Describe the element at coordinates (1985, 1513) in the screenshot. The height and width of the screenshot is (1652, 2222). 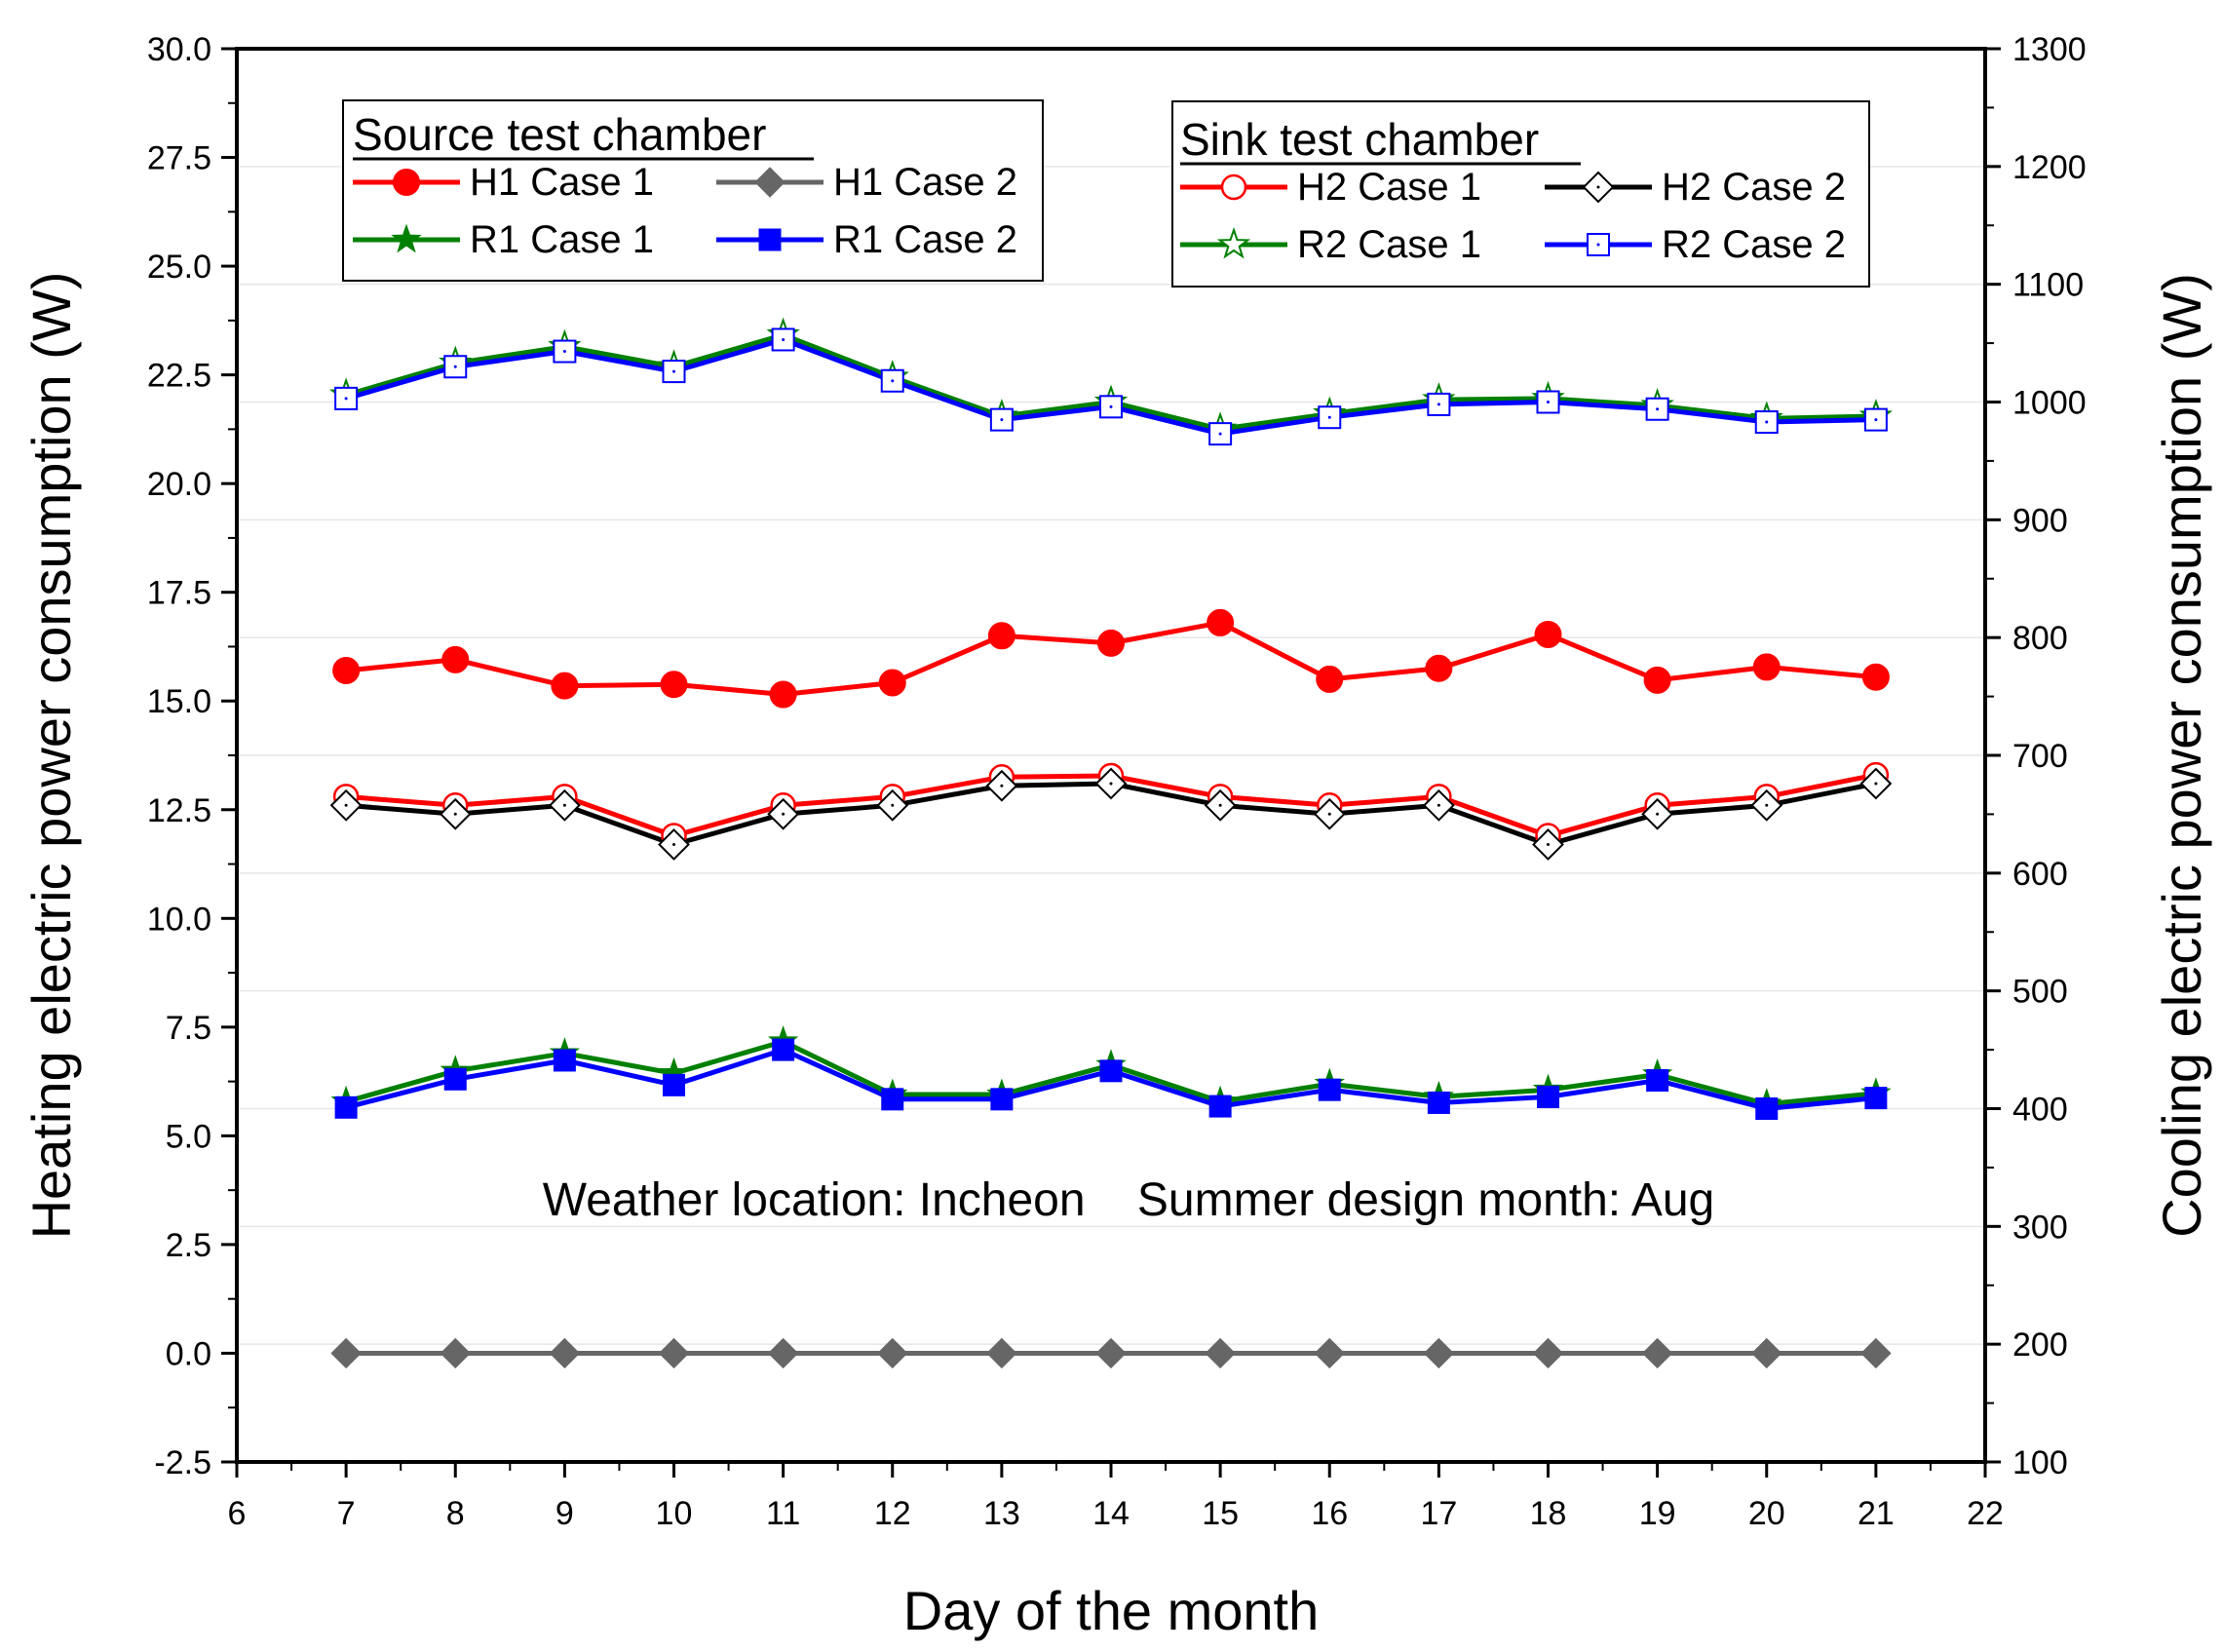
I see `x-tick-label: 22` at that location.